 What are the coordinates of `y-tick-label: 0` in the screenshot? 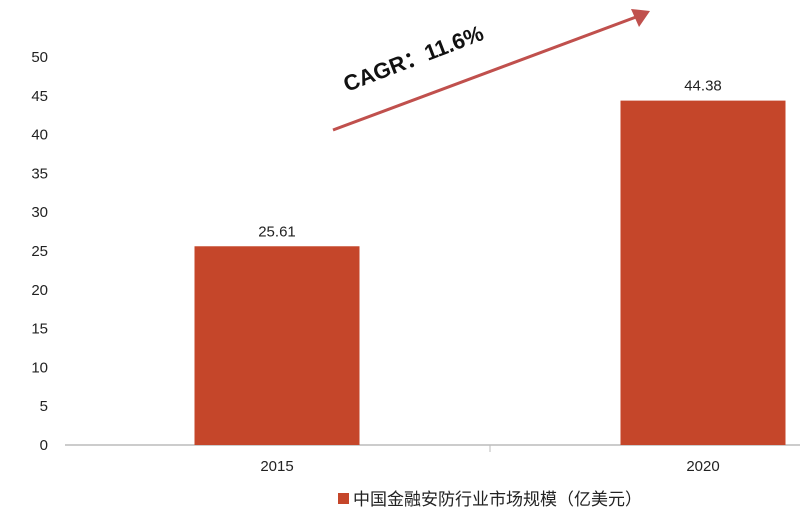 It's located at (44, 445).